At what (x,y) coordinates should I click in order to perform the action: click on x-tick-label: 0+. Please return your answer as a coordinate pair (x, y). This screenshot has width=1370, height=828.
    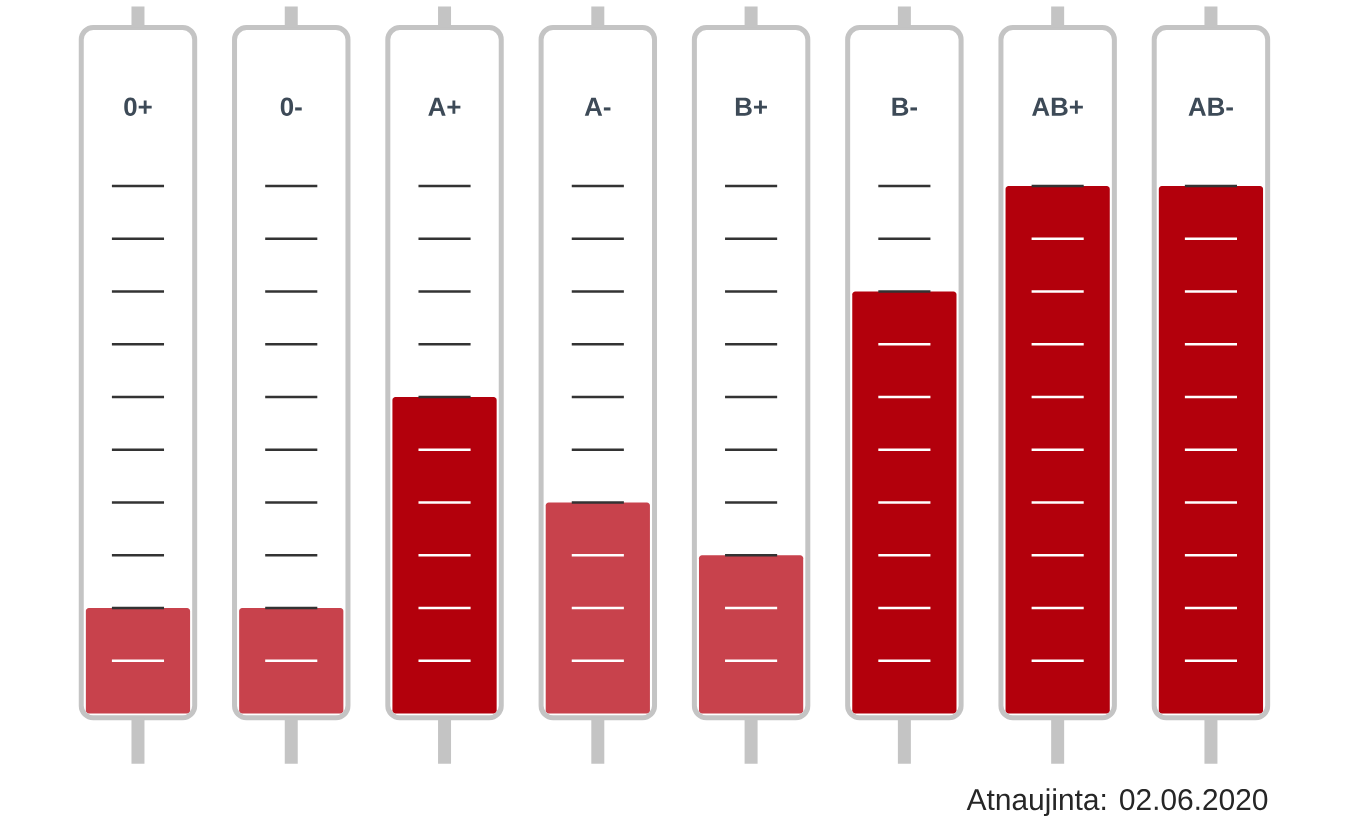
    Looking at the image, I should click on (138, 107).